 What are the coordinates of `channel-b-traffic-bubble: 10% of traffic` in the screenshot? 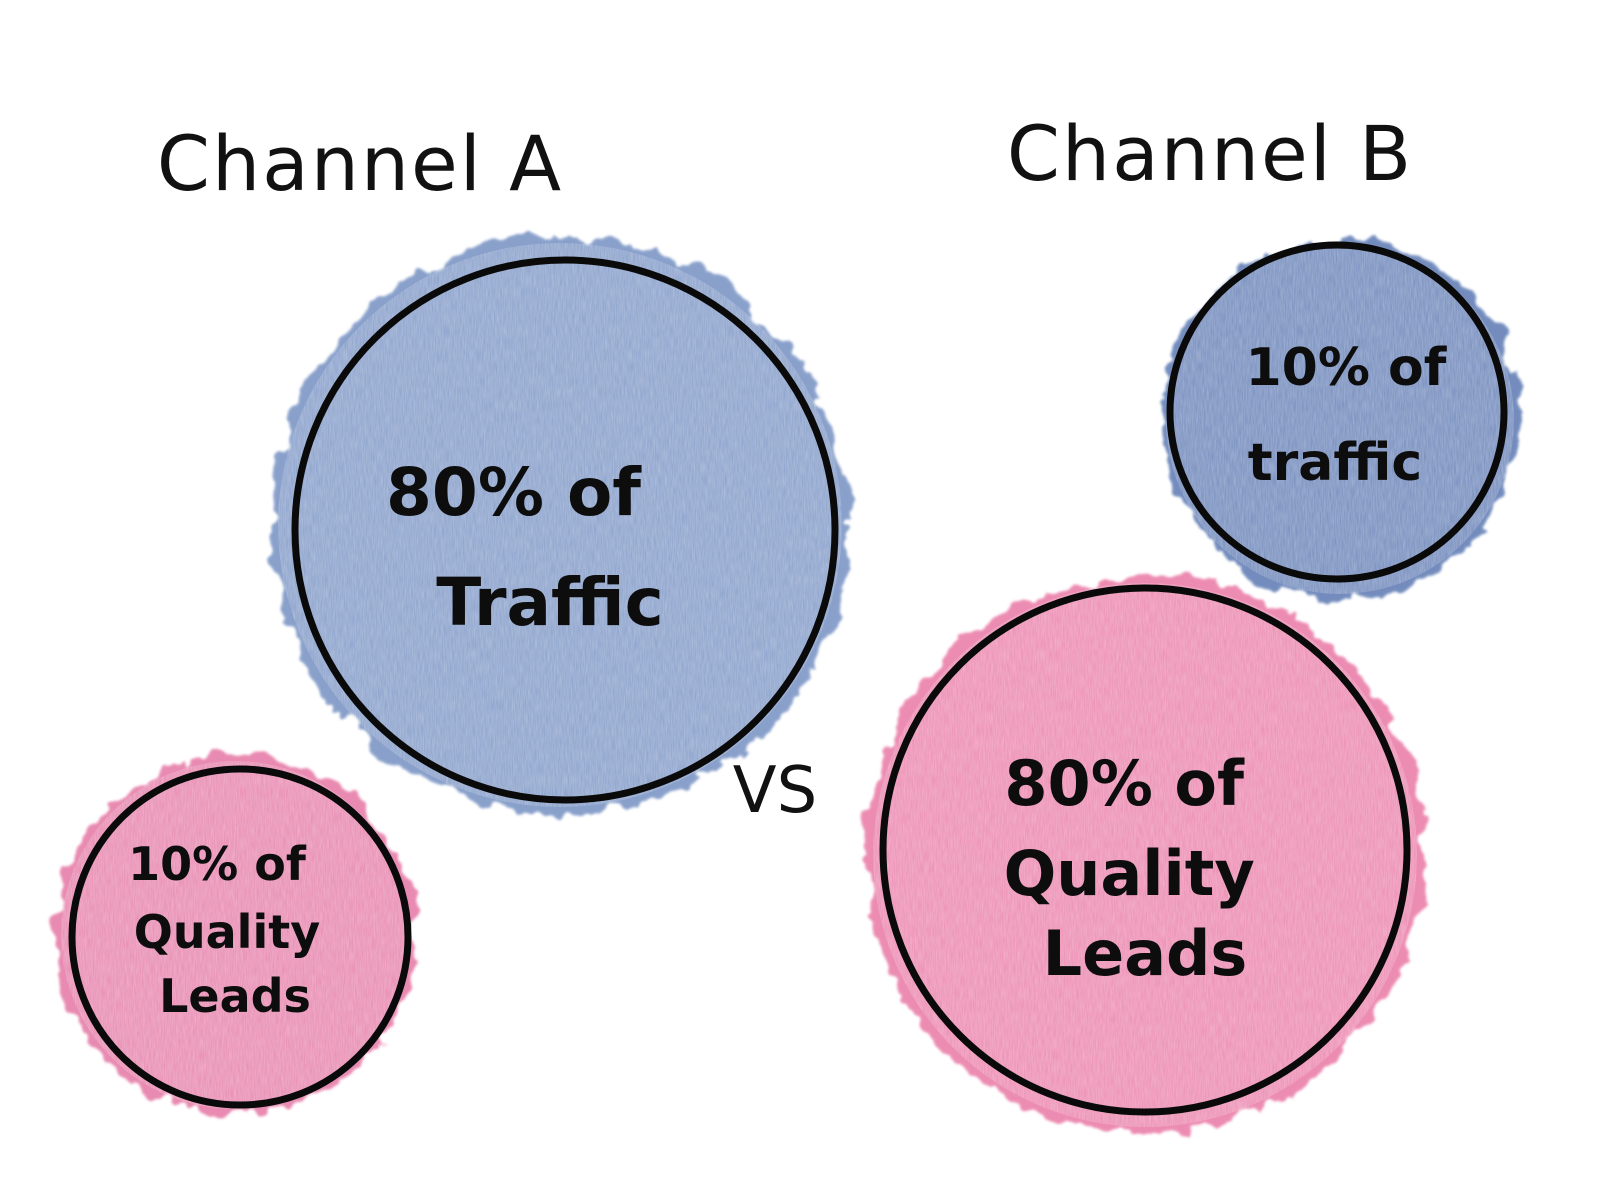 It's located at (1340, 420).